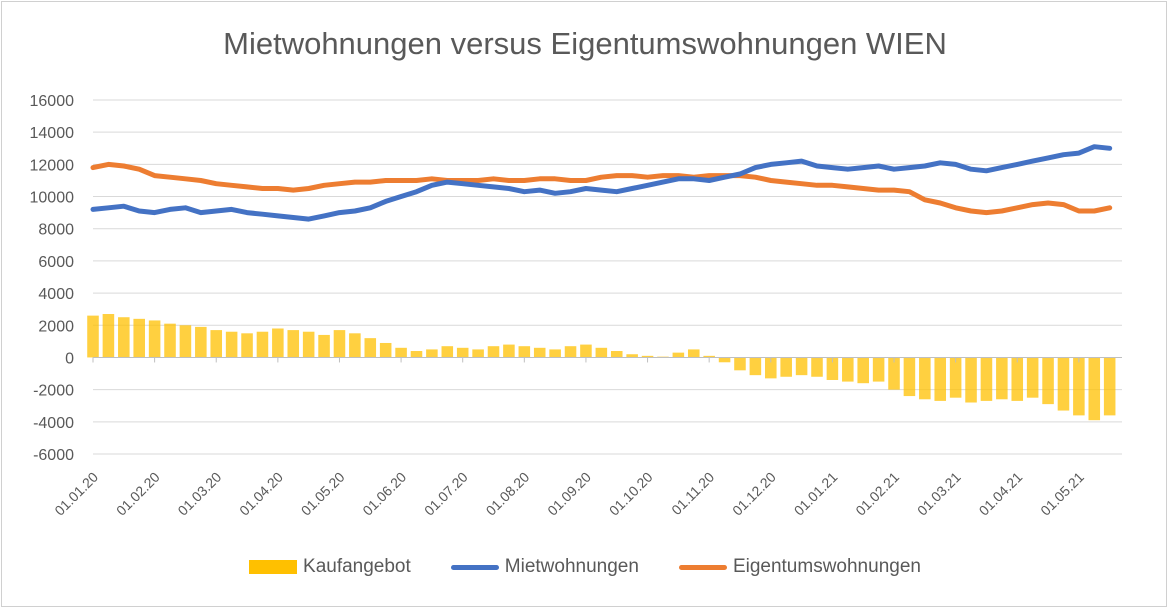 This screenshot has height=610, width=1170. I want to click on y-tick-label: 4000, so click(56, 294).